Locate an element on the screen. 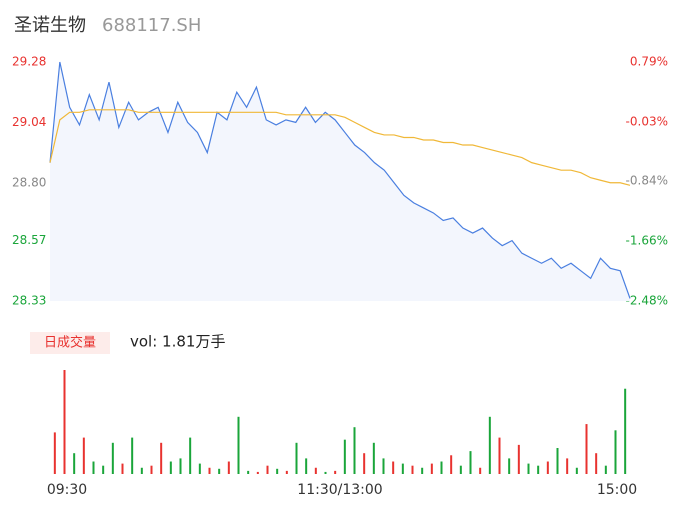 The width and height of the screenshot is (686, 524). x-tick-label: 09:30 is located at coordinates (67, 490).